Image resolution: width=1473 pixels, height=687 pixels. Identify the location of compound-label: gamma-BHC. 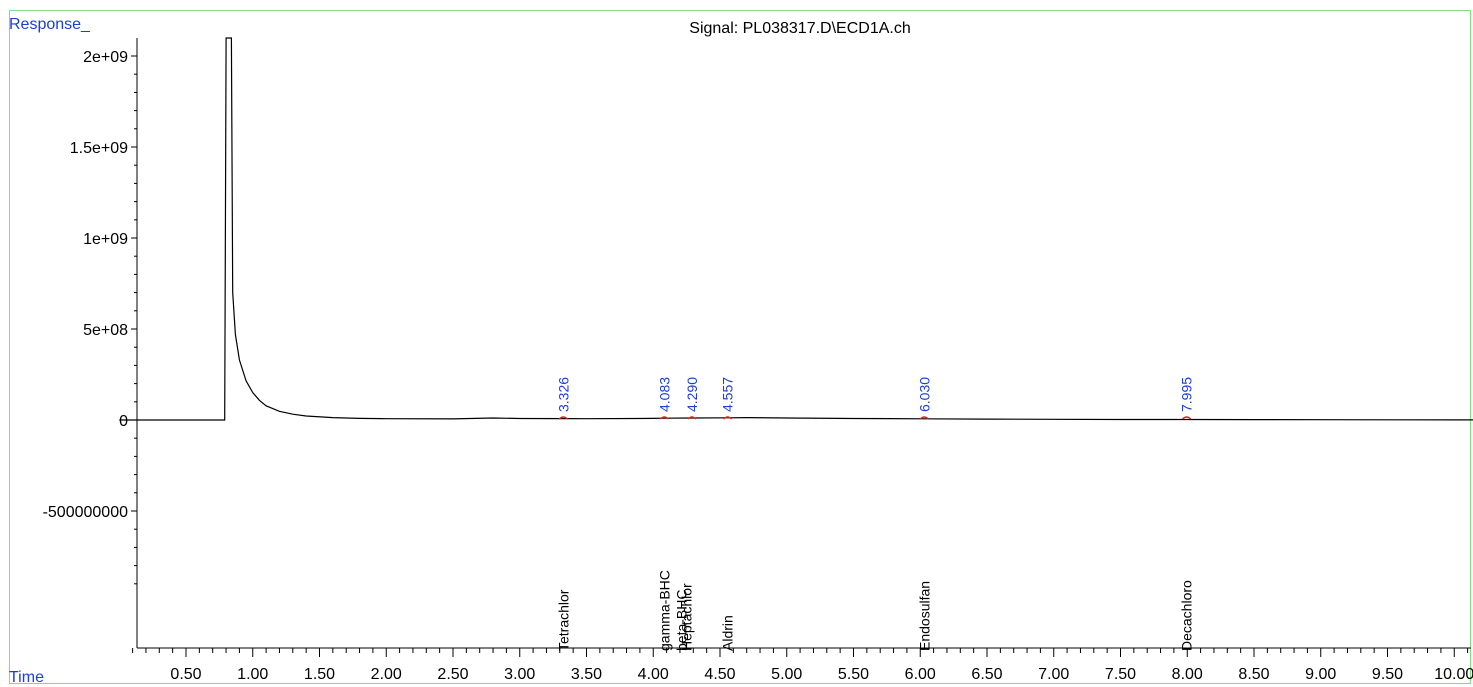
(664, 610).